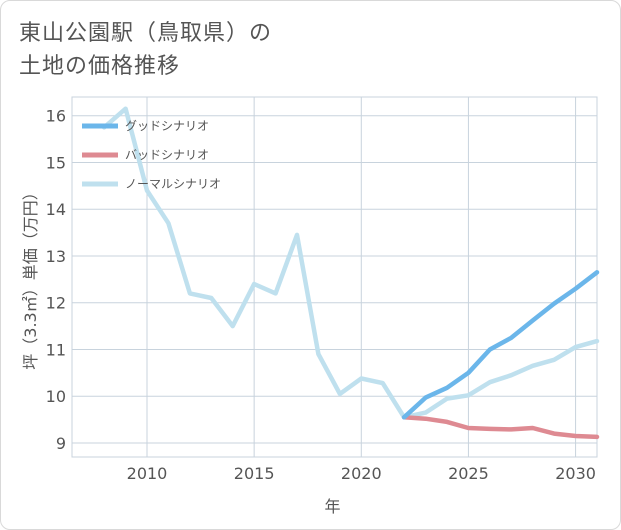 The height and width of the screenshot is (530, 621). I want to click on y-tick-label: 11, so click(56, 349).